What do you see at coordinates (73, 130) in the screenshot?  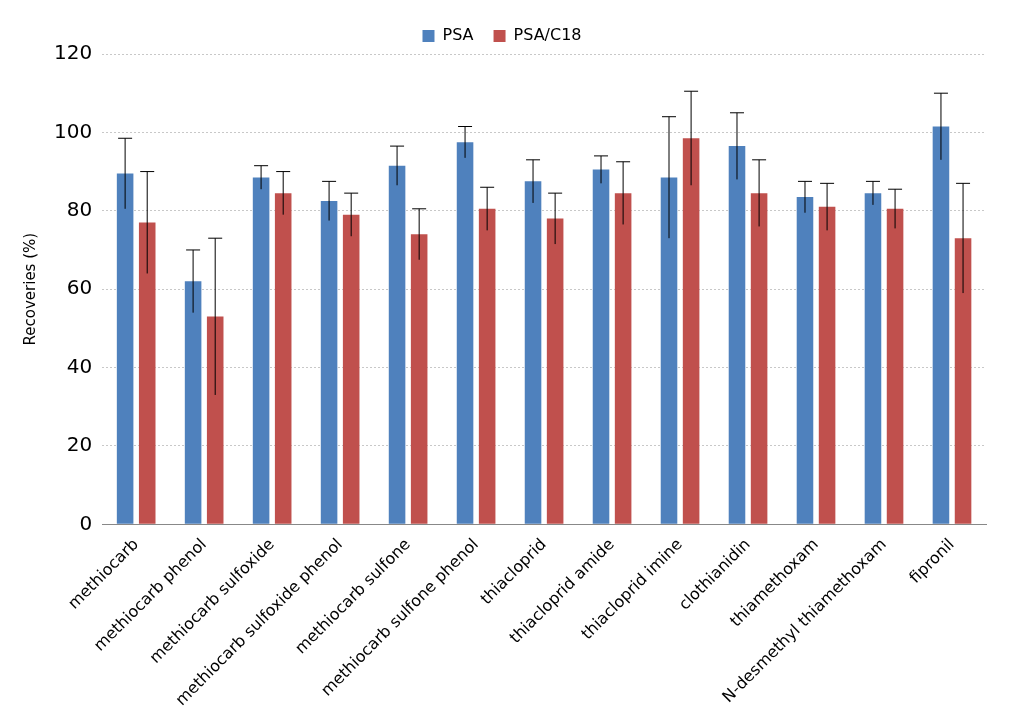 I see `y-tick-label: 100` at bounding box center [73, 130].